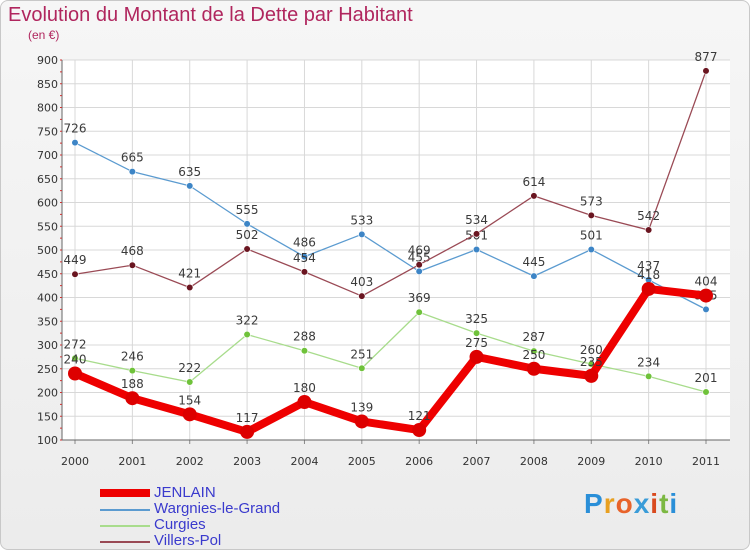  Describe the element at coordinates (188, 540) in the screenshot. I see `legend-label: Villers-Pol` at that location.